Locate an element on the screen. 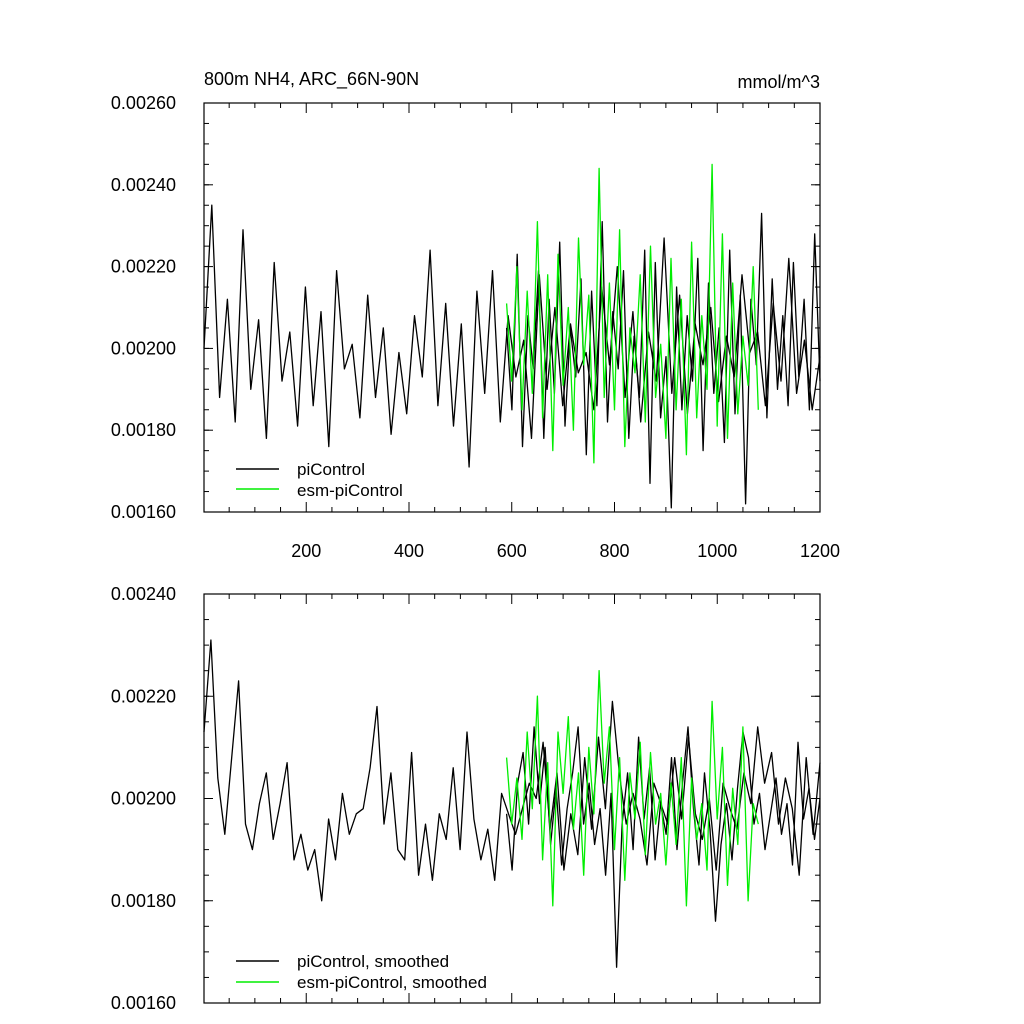  x-tick-label: 200 is located at coordinates (306, 551).